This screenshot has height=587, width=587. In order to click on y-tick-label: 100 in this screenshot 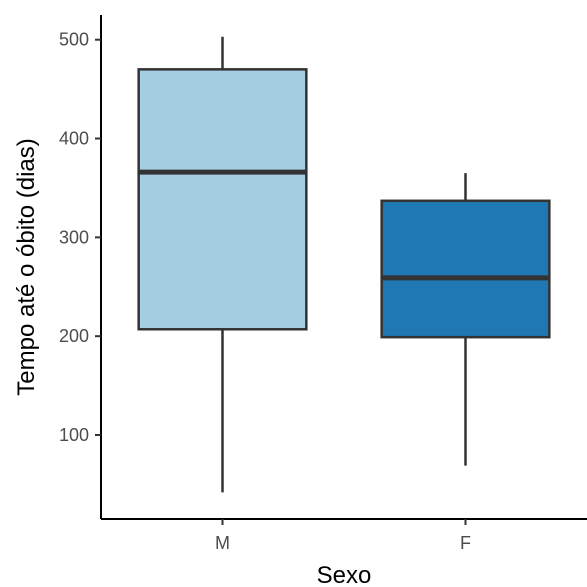, I will do `click(74, 435)`.